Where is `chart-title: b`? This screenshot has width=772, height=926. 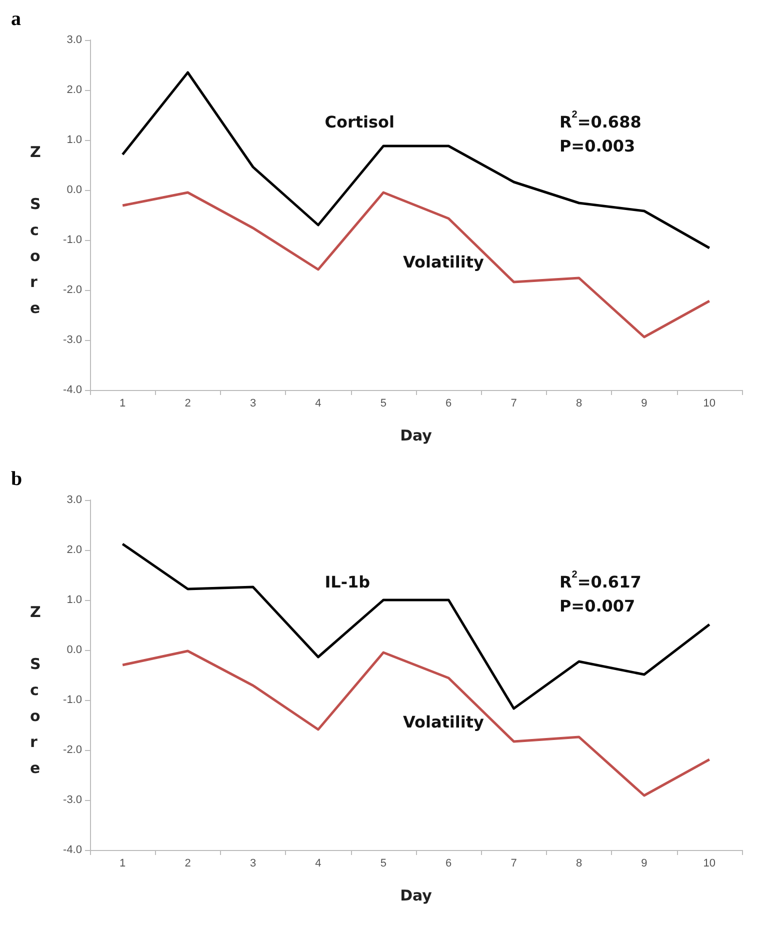 chart-title: b is located at coordinates (16, 479).